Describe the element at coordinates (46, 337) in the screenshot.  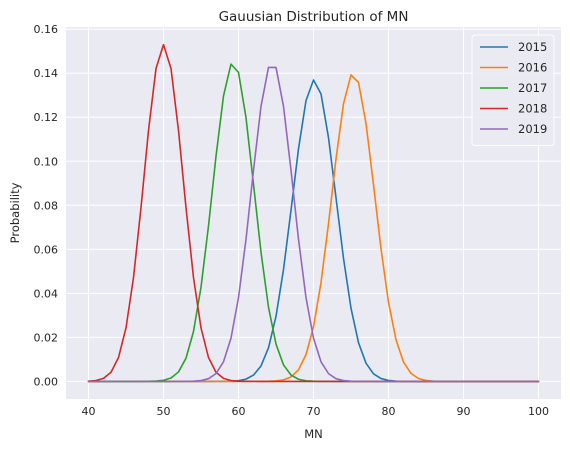
I see `y-tick-label: 0.02` at that location.